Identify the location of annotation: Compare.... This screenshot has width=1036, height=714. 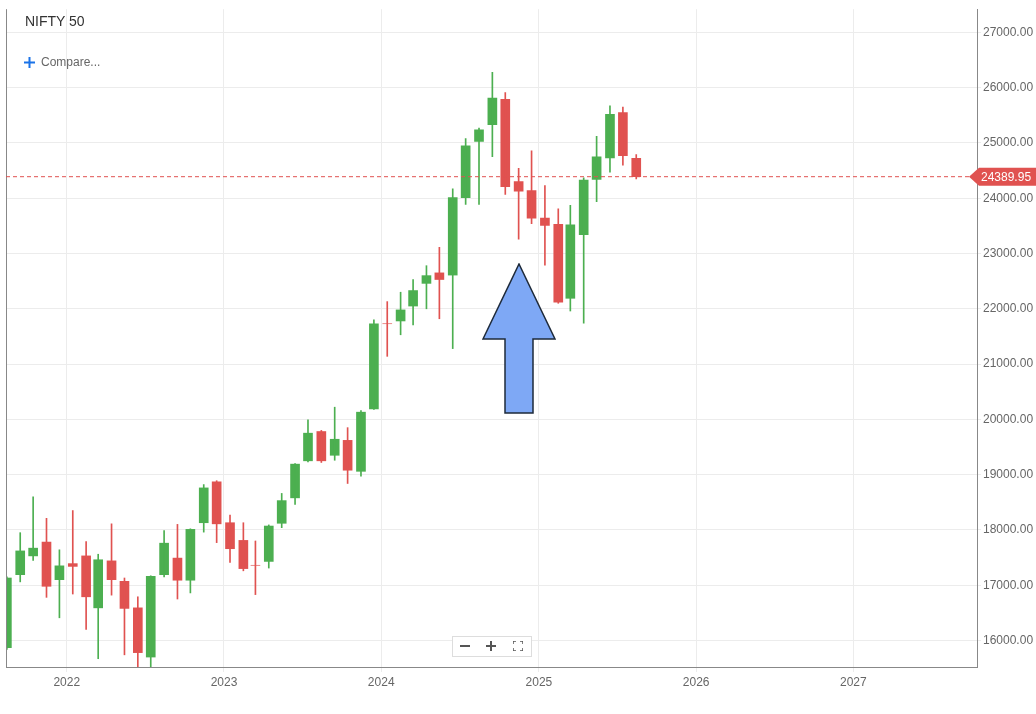
(71, 62).